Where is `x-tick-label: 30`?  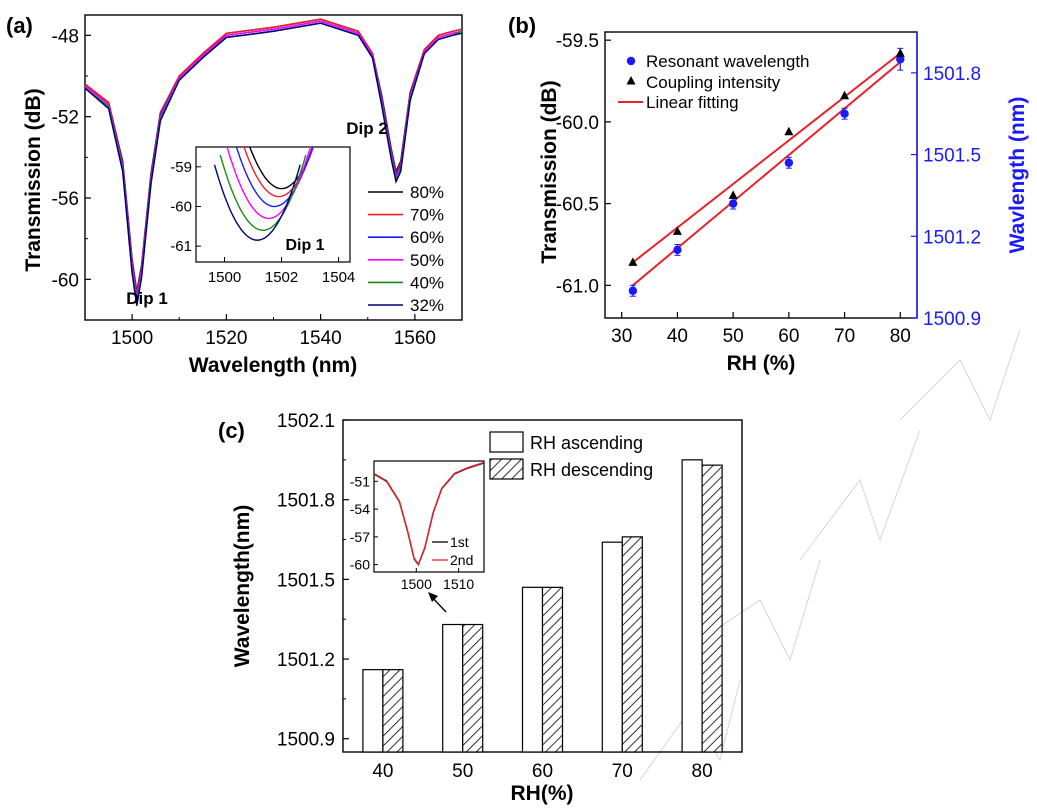 x-tick-label: 30 is located at coordinates (621, 336).